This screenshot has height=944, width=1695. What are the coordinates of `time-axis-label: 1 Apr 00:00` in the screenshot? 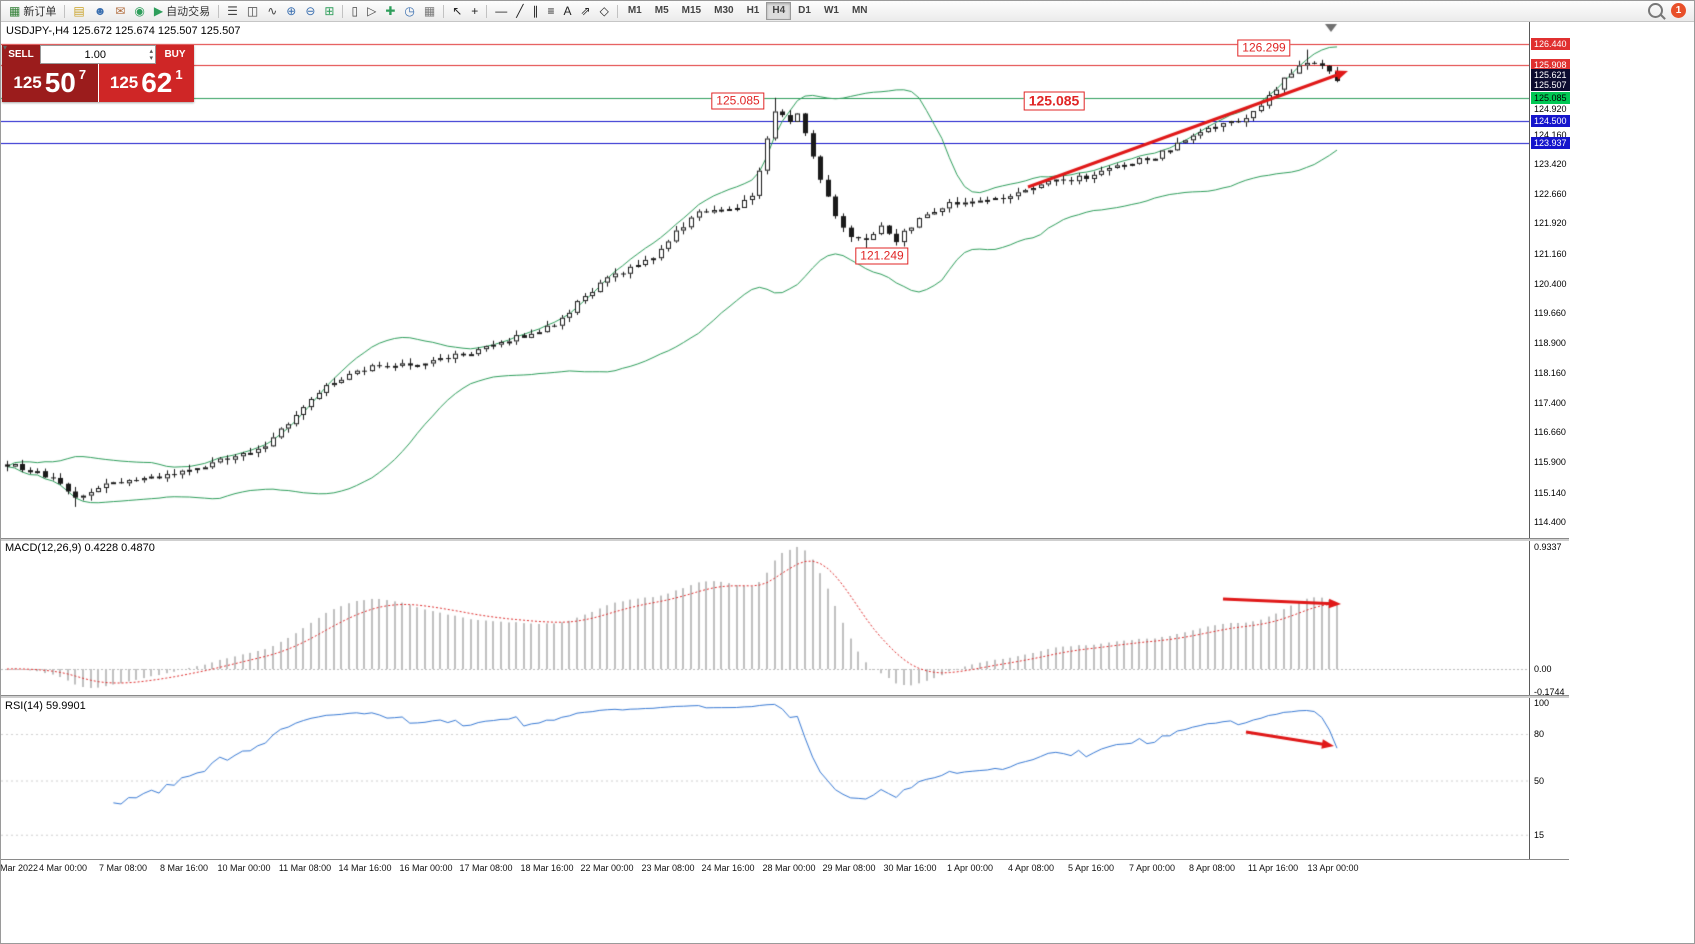 It's located at (970, 868).